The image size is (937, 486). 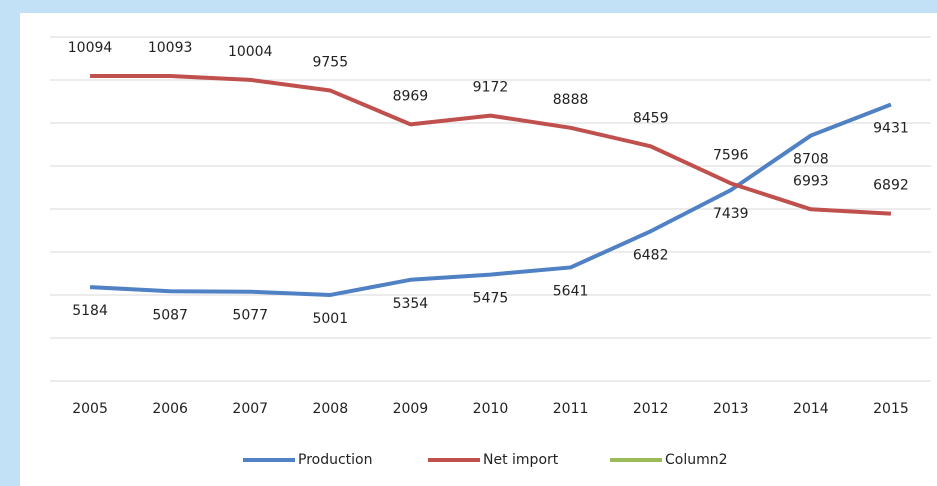 What do you see at coordinates (90, 48) in the screenshot?
I see `data-label: 10094` at bounding box center [90, 48].